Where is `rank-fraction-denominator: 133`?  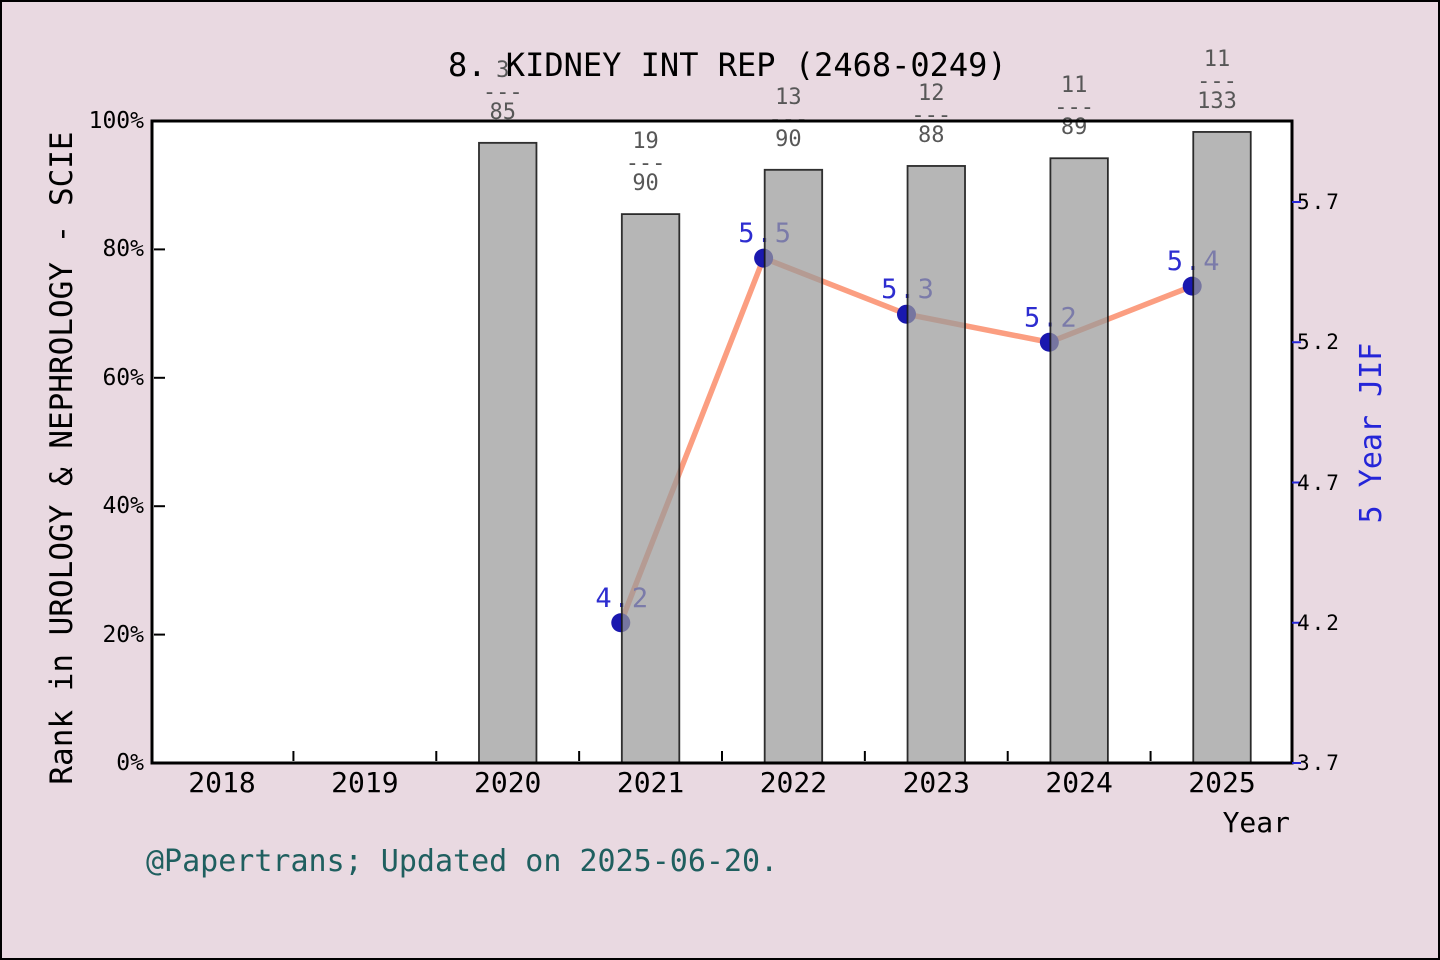
rank-fraction-denominator: 133 is located at coordinates (1217, 101).